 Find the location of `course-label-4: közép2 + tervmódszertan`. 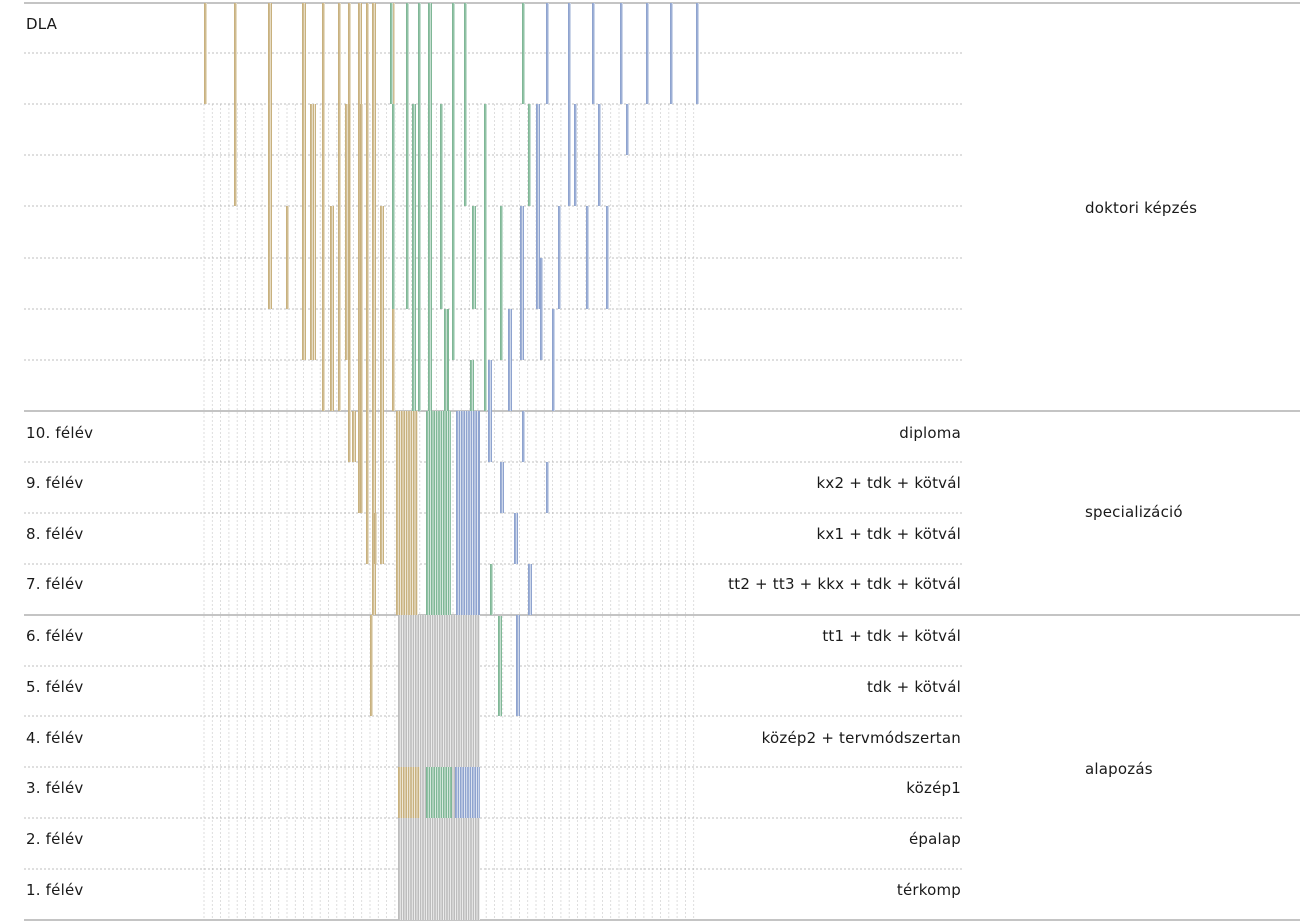

course-label-4: közép2 + tervmódszertan is located at coordinates (861, 738).